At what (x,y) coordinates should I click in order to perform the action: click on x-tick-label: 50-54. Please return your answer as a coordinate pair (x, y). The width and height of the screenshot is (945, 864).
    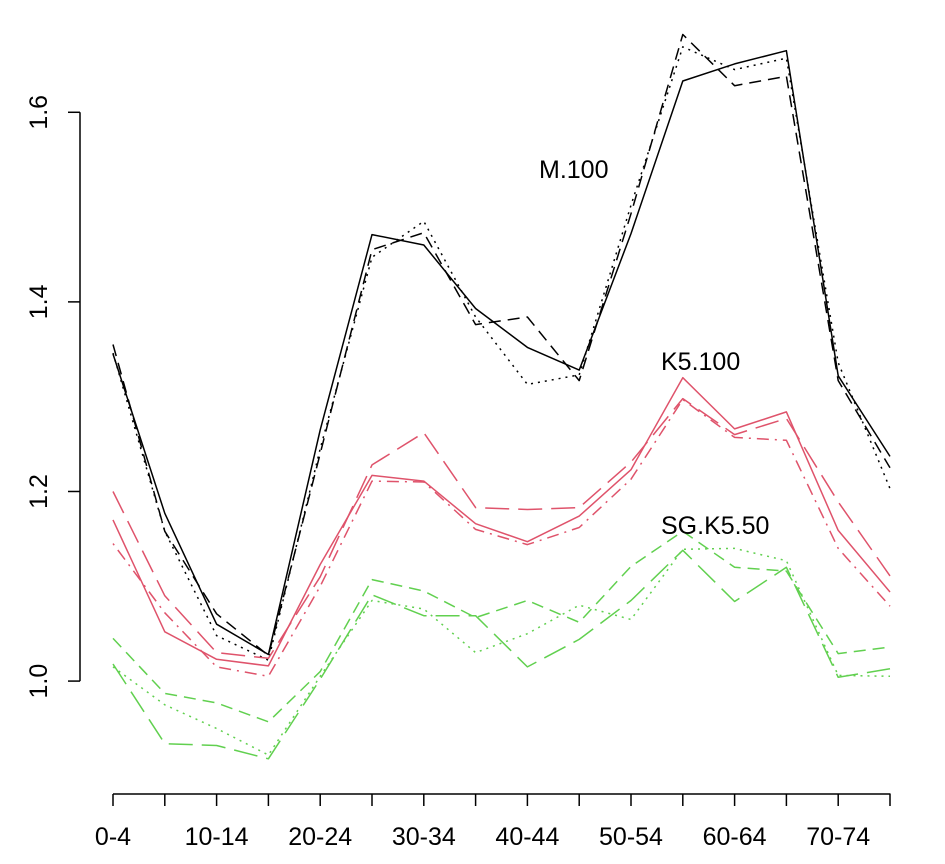
    Looking at the image, I should click on (631, 837).